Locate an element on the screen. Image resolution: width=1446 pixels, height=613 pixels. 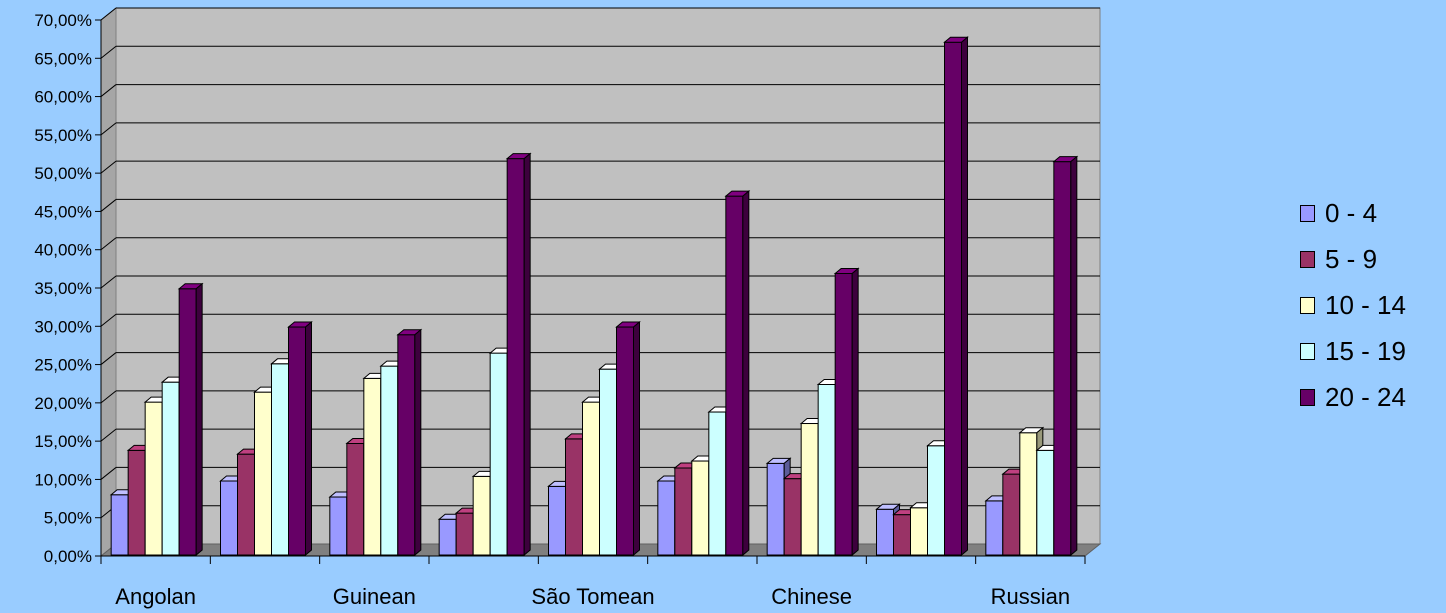
y-tick-label: 35,00% is located at coordinates (63, 288).